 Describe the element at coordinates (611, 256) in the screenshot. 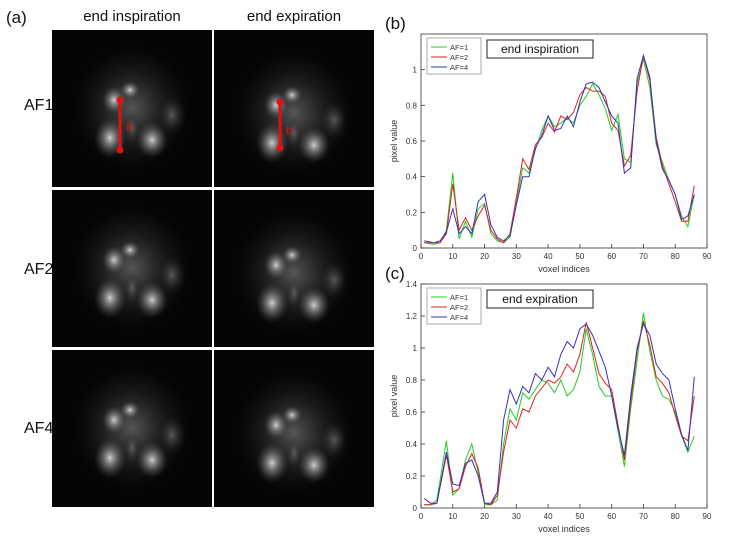

I see `x-tick-label: 60` at that location.